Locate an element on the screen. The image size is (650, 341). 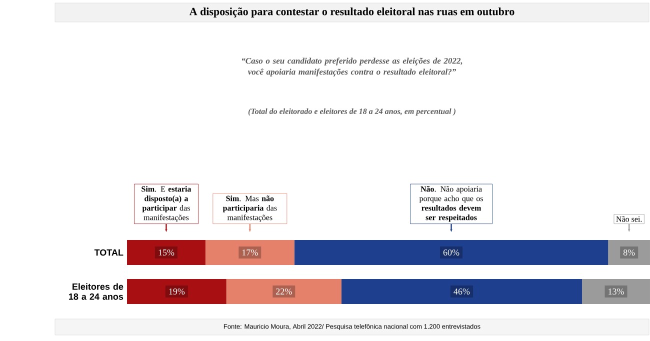
data-label: 22% is located at coordinates (284, 291).